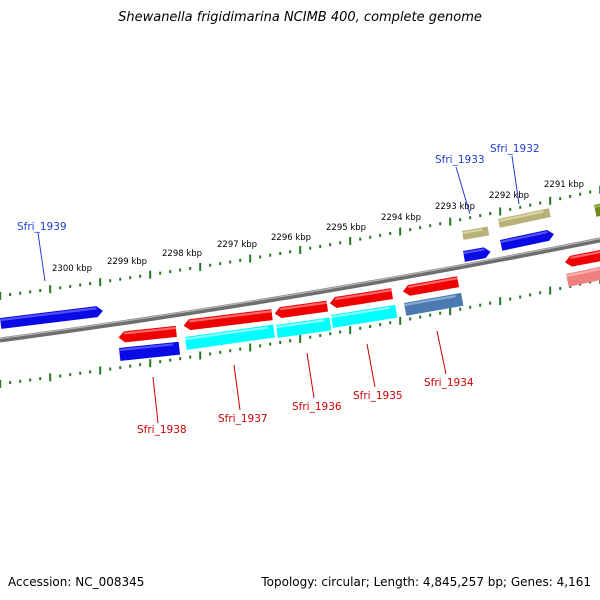 The image size is (600, 600). I want to click on tick-label: 2293 kbp, so click(455, 207).